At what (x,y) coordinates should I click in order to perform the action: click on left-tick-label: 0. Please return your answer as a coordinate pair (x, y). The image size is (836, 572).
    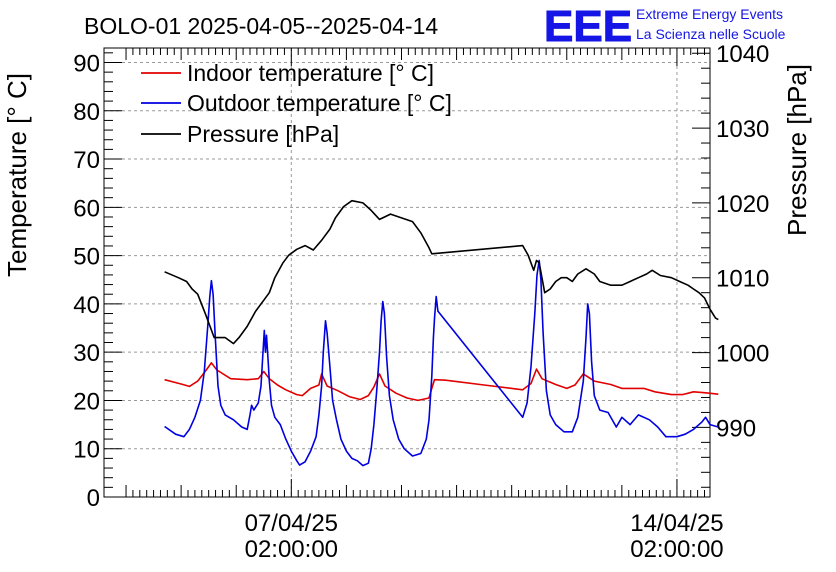
    Looking at the image, I should click on (93, 498).